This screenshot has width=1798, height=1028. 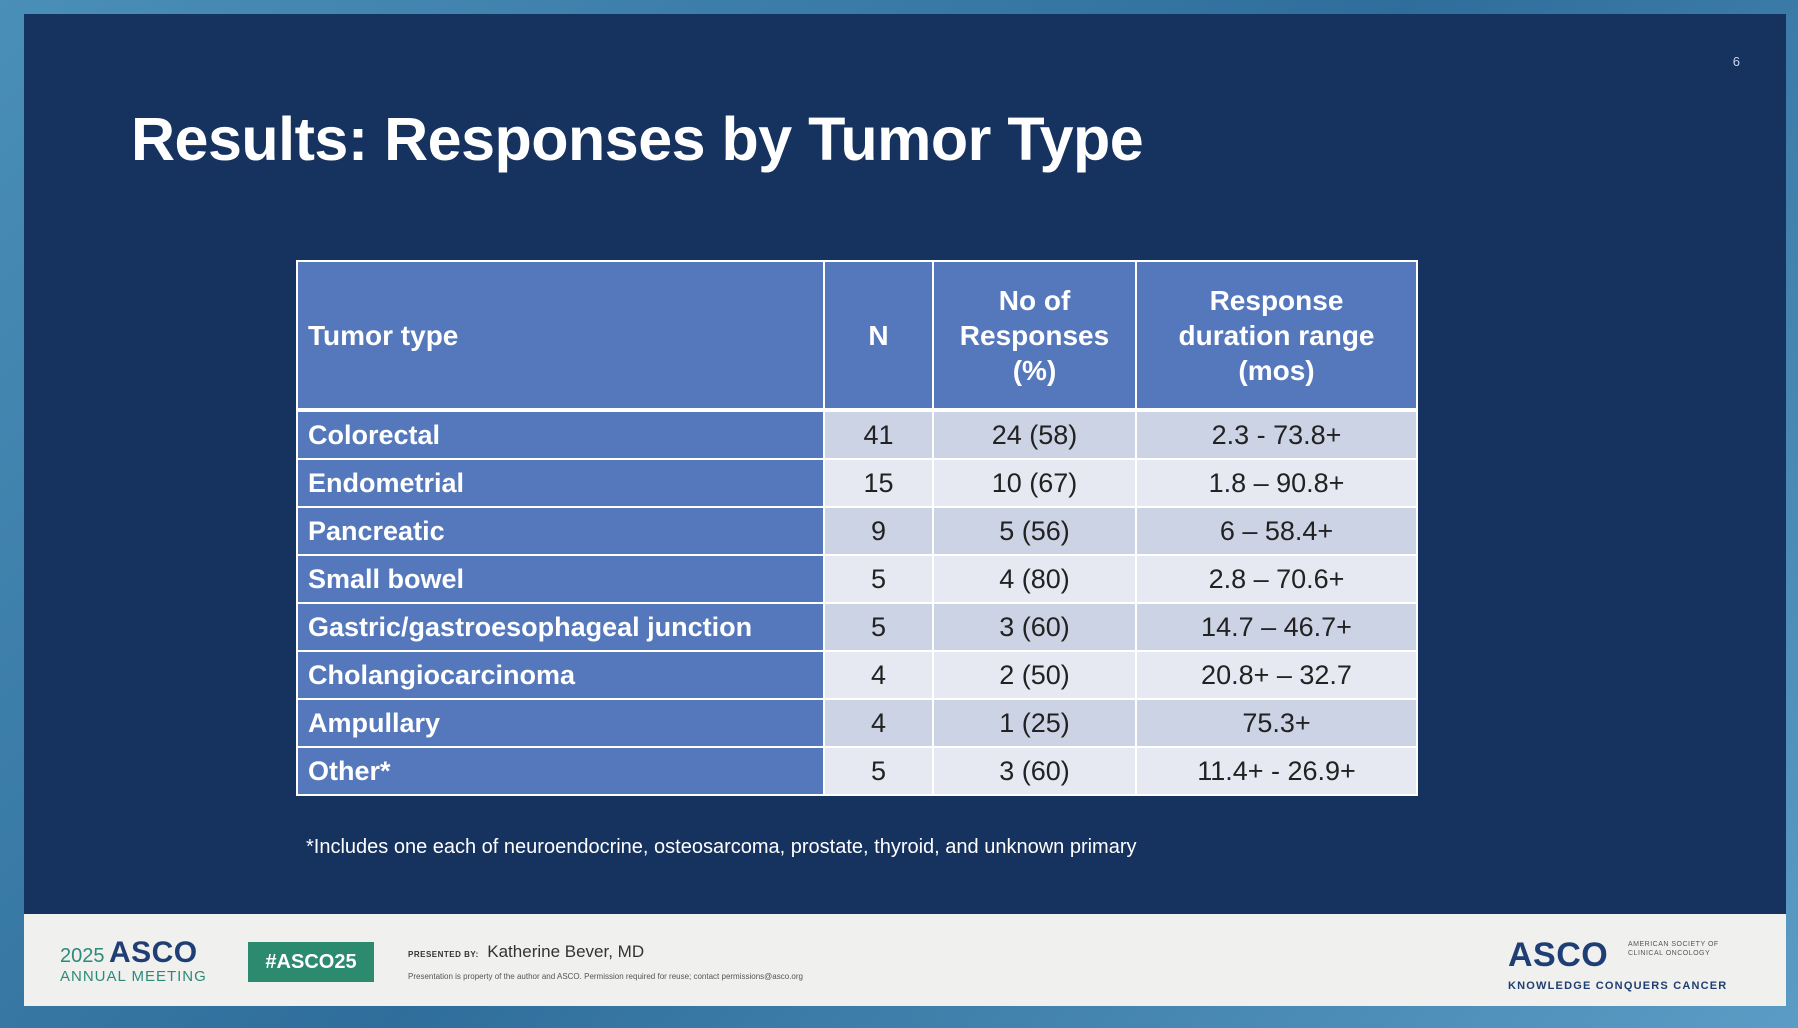 What do you see at coordinates (1034, 434) in the screenshot?
I see `responses-cell: 24 (58)` at bounding box center [1034, 434].